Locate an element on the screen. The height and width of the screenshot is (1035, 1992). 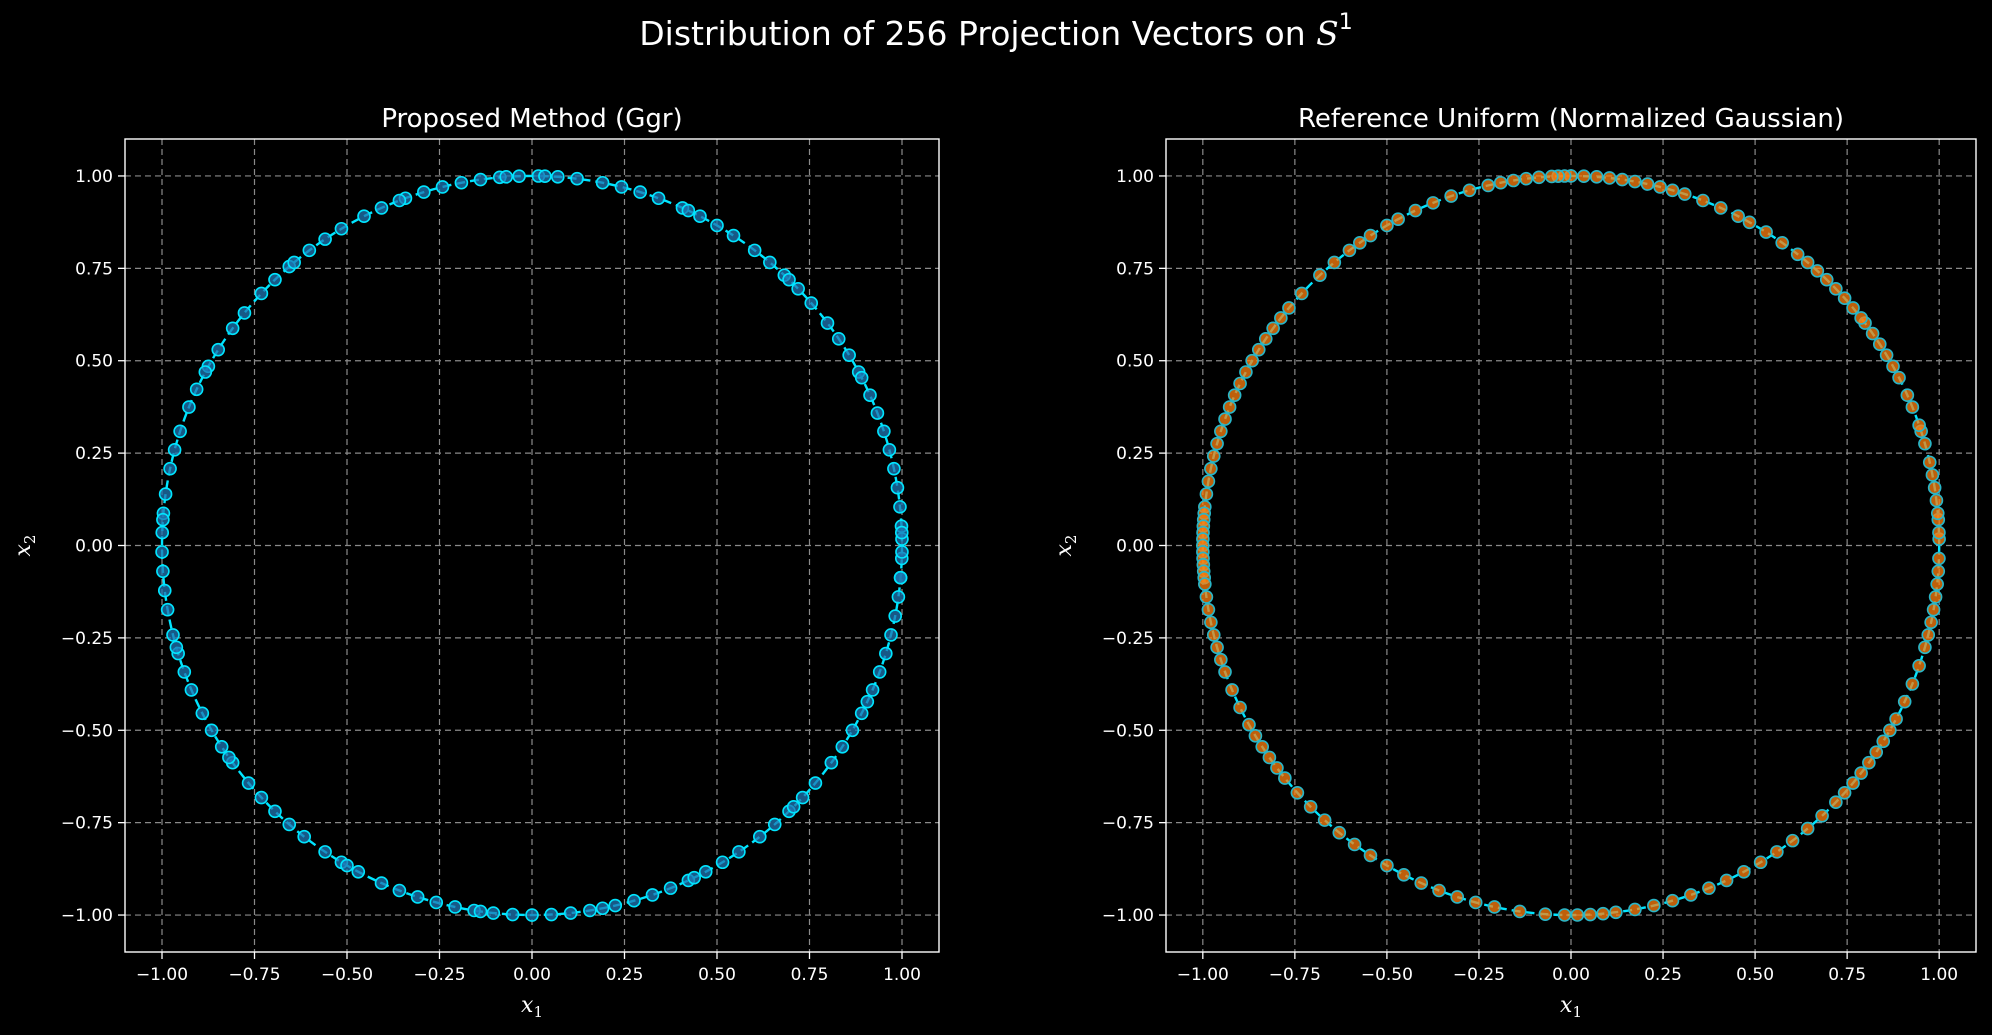
y-tick-label: −0.50 is located at coordinates (87, 731).